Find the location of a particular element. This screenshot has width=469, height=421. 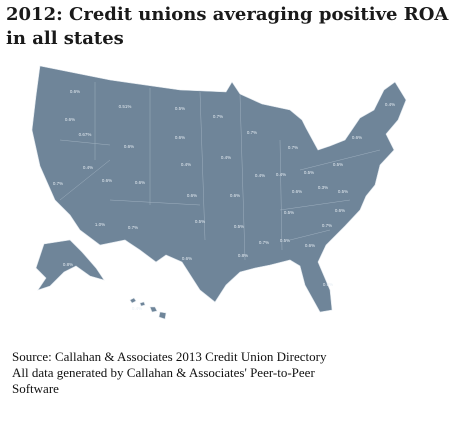

title-line: in all states is located at coordinates (65, 38).